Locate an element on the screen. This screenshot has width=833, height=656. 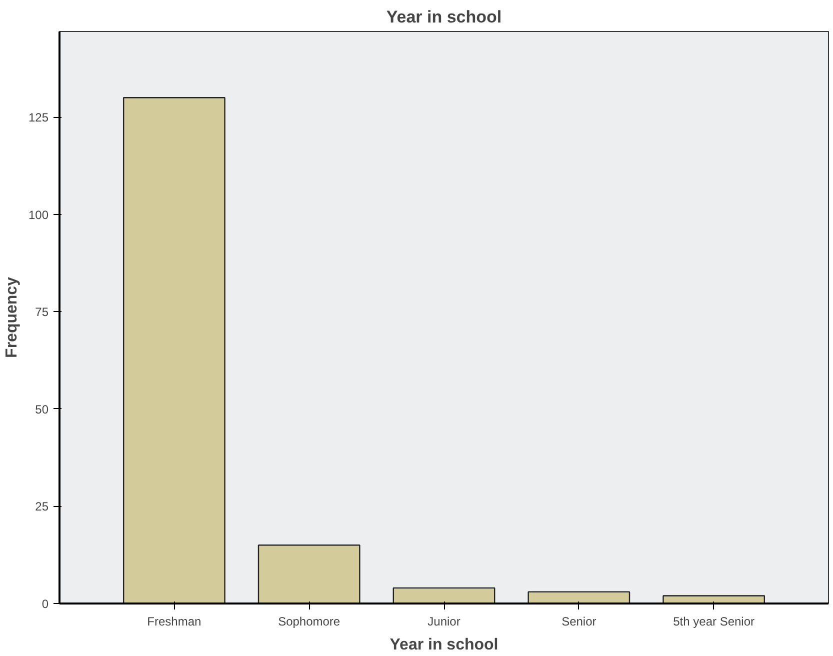
chart-title: Year in school is located at coordinates (444, 17).